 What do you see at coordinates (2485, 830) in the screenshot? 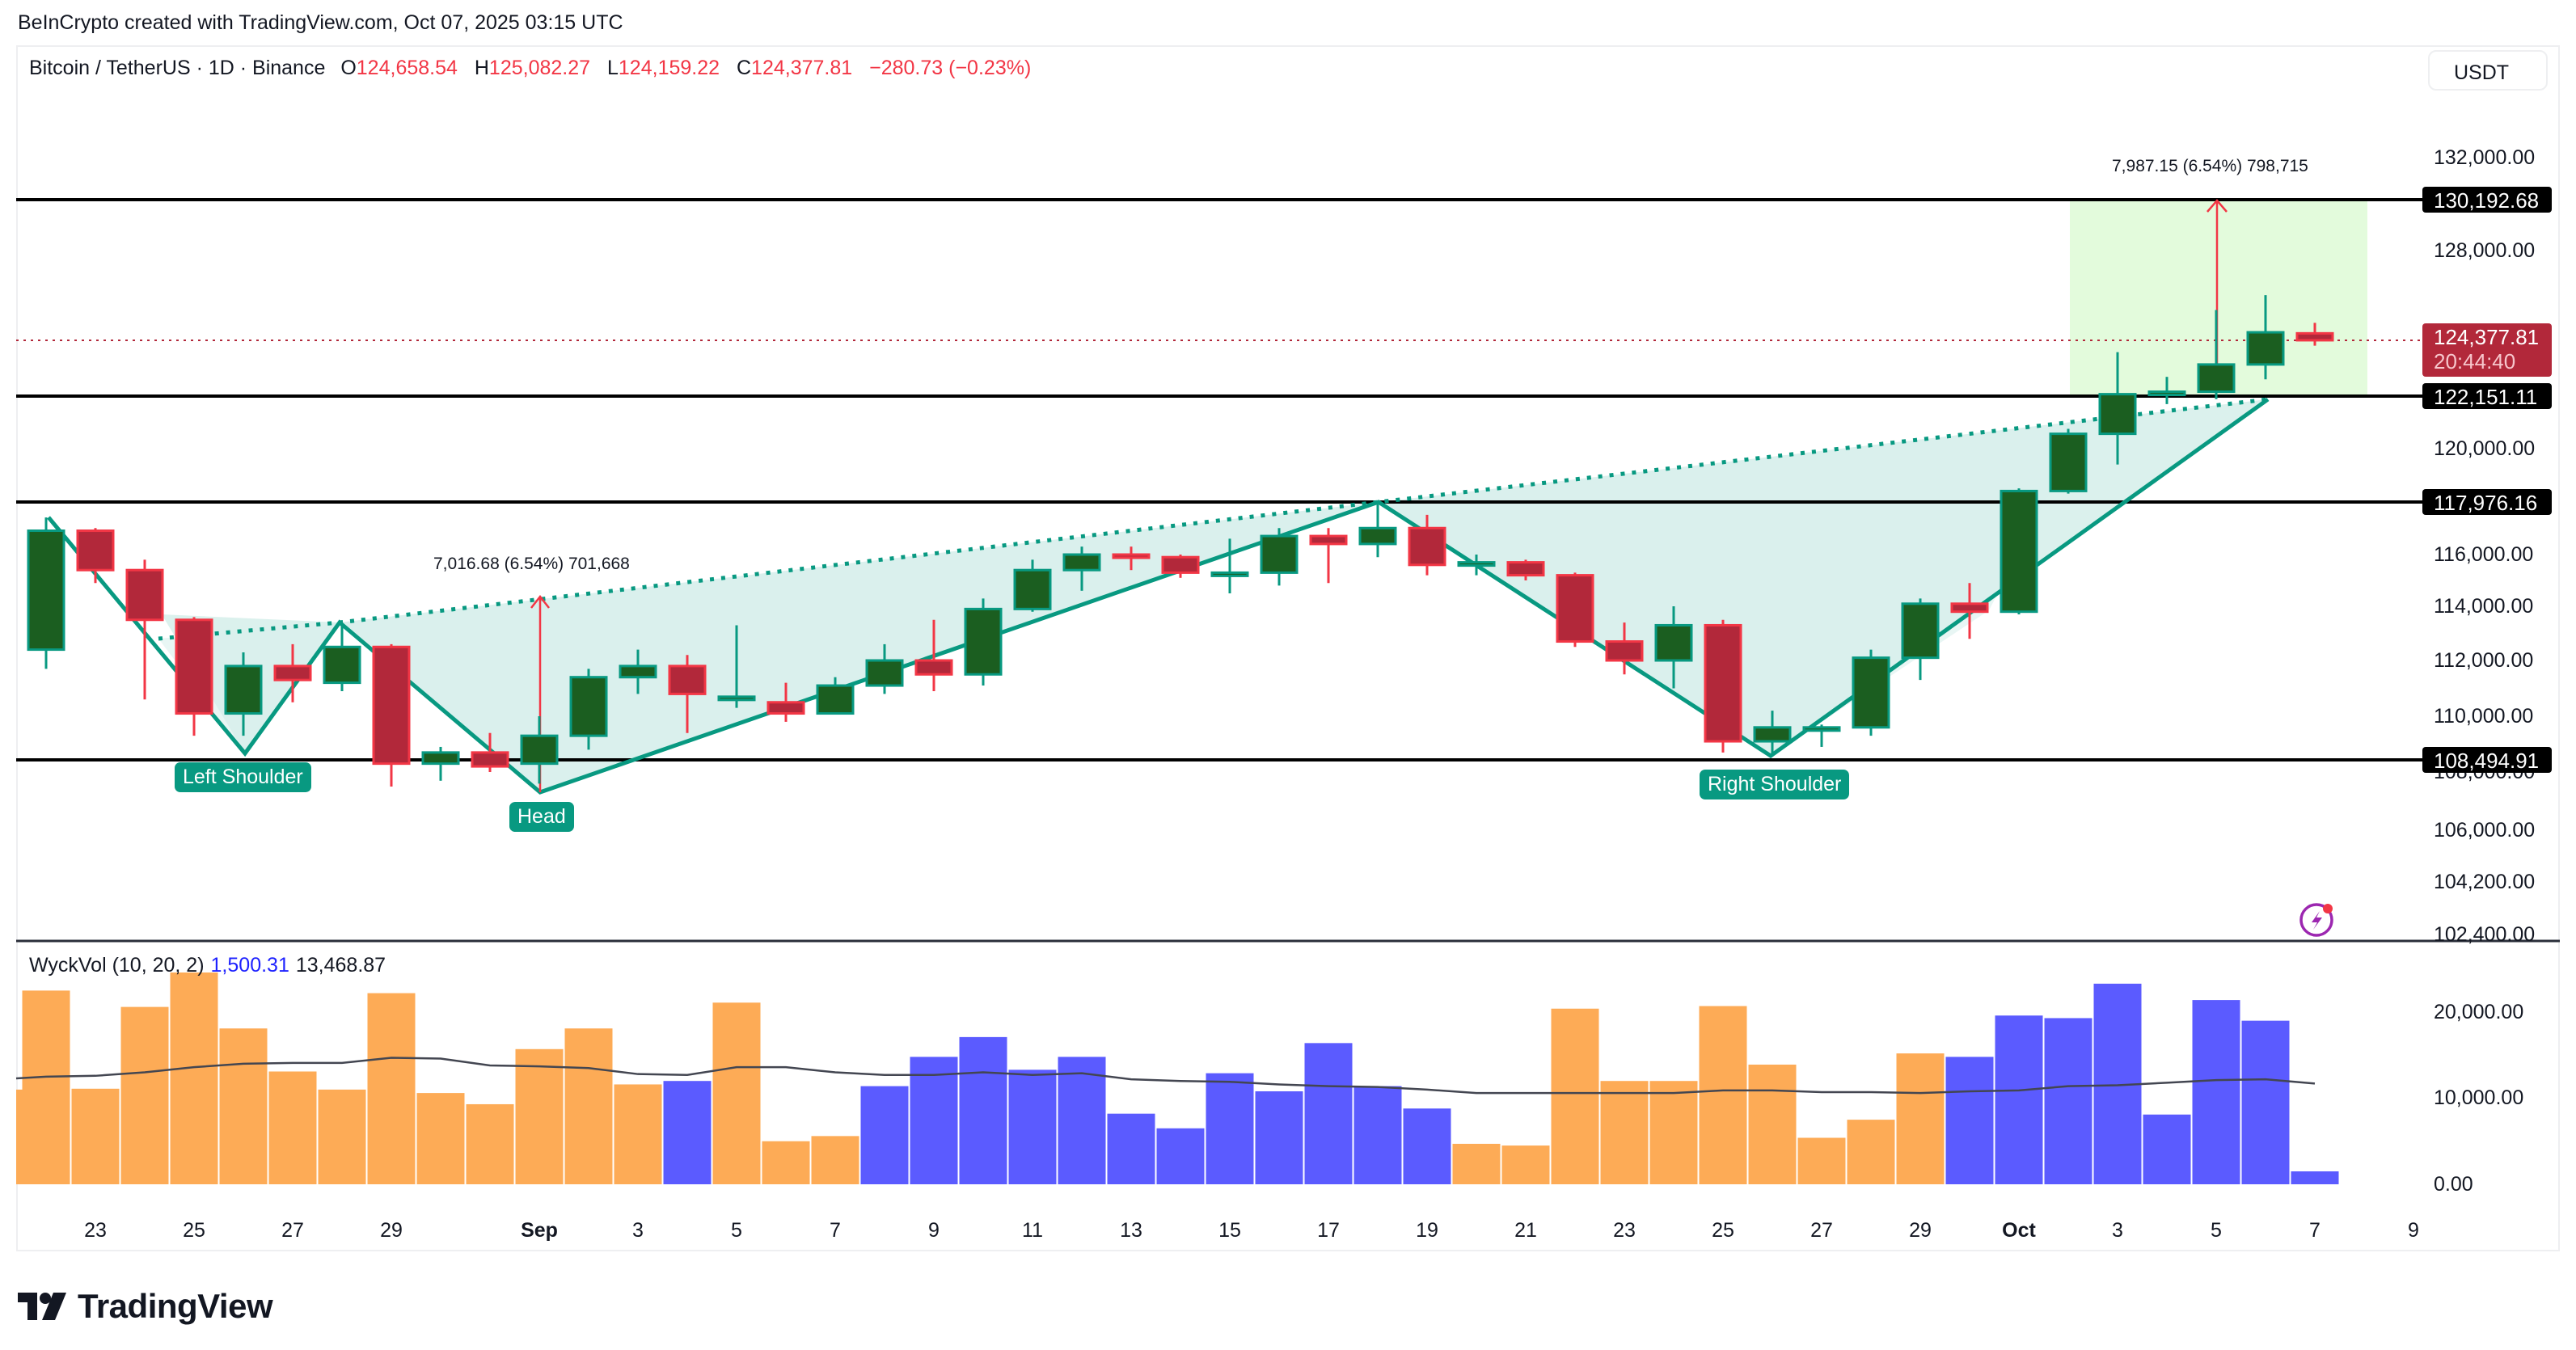
I see `price-axis-label: 106,000.00` at bounding box center [2485, 830].